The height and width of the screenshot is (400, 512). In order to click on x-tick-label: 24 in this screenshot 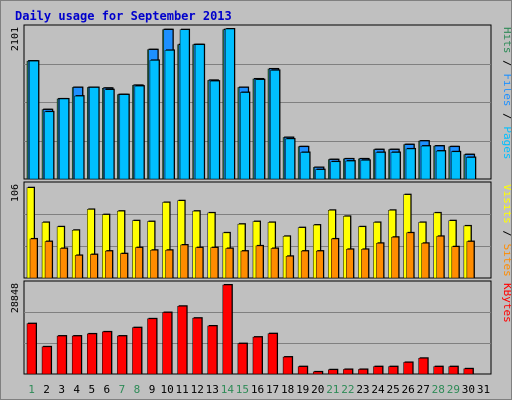, I will do `click(378, 389)`.